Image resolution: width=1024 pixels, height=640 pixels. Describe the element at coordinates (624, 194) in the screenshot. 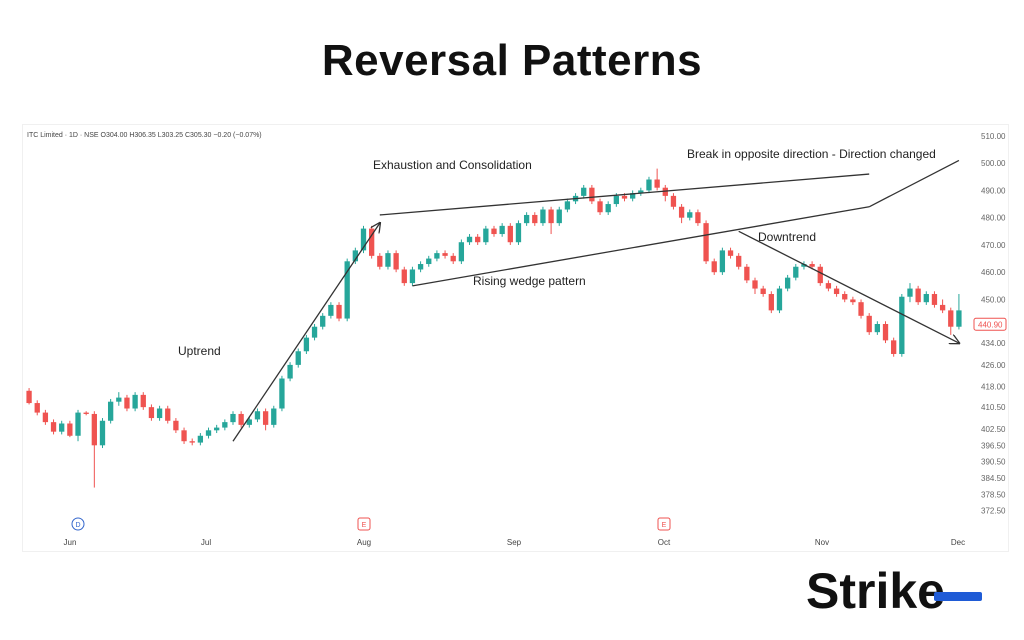

I see `wedge-upper-line` at that location.